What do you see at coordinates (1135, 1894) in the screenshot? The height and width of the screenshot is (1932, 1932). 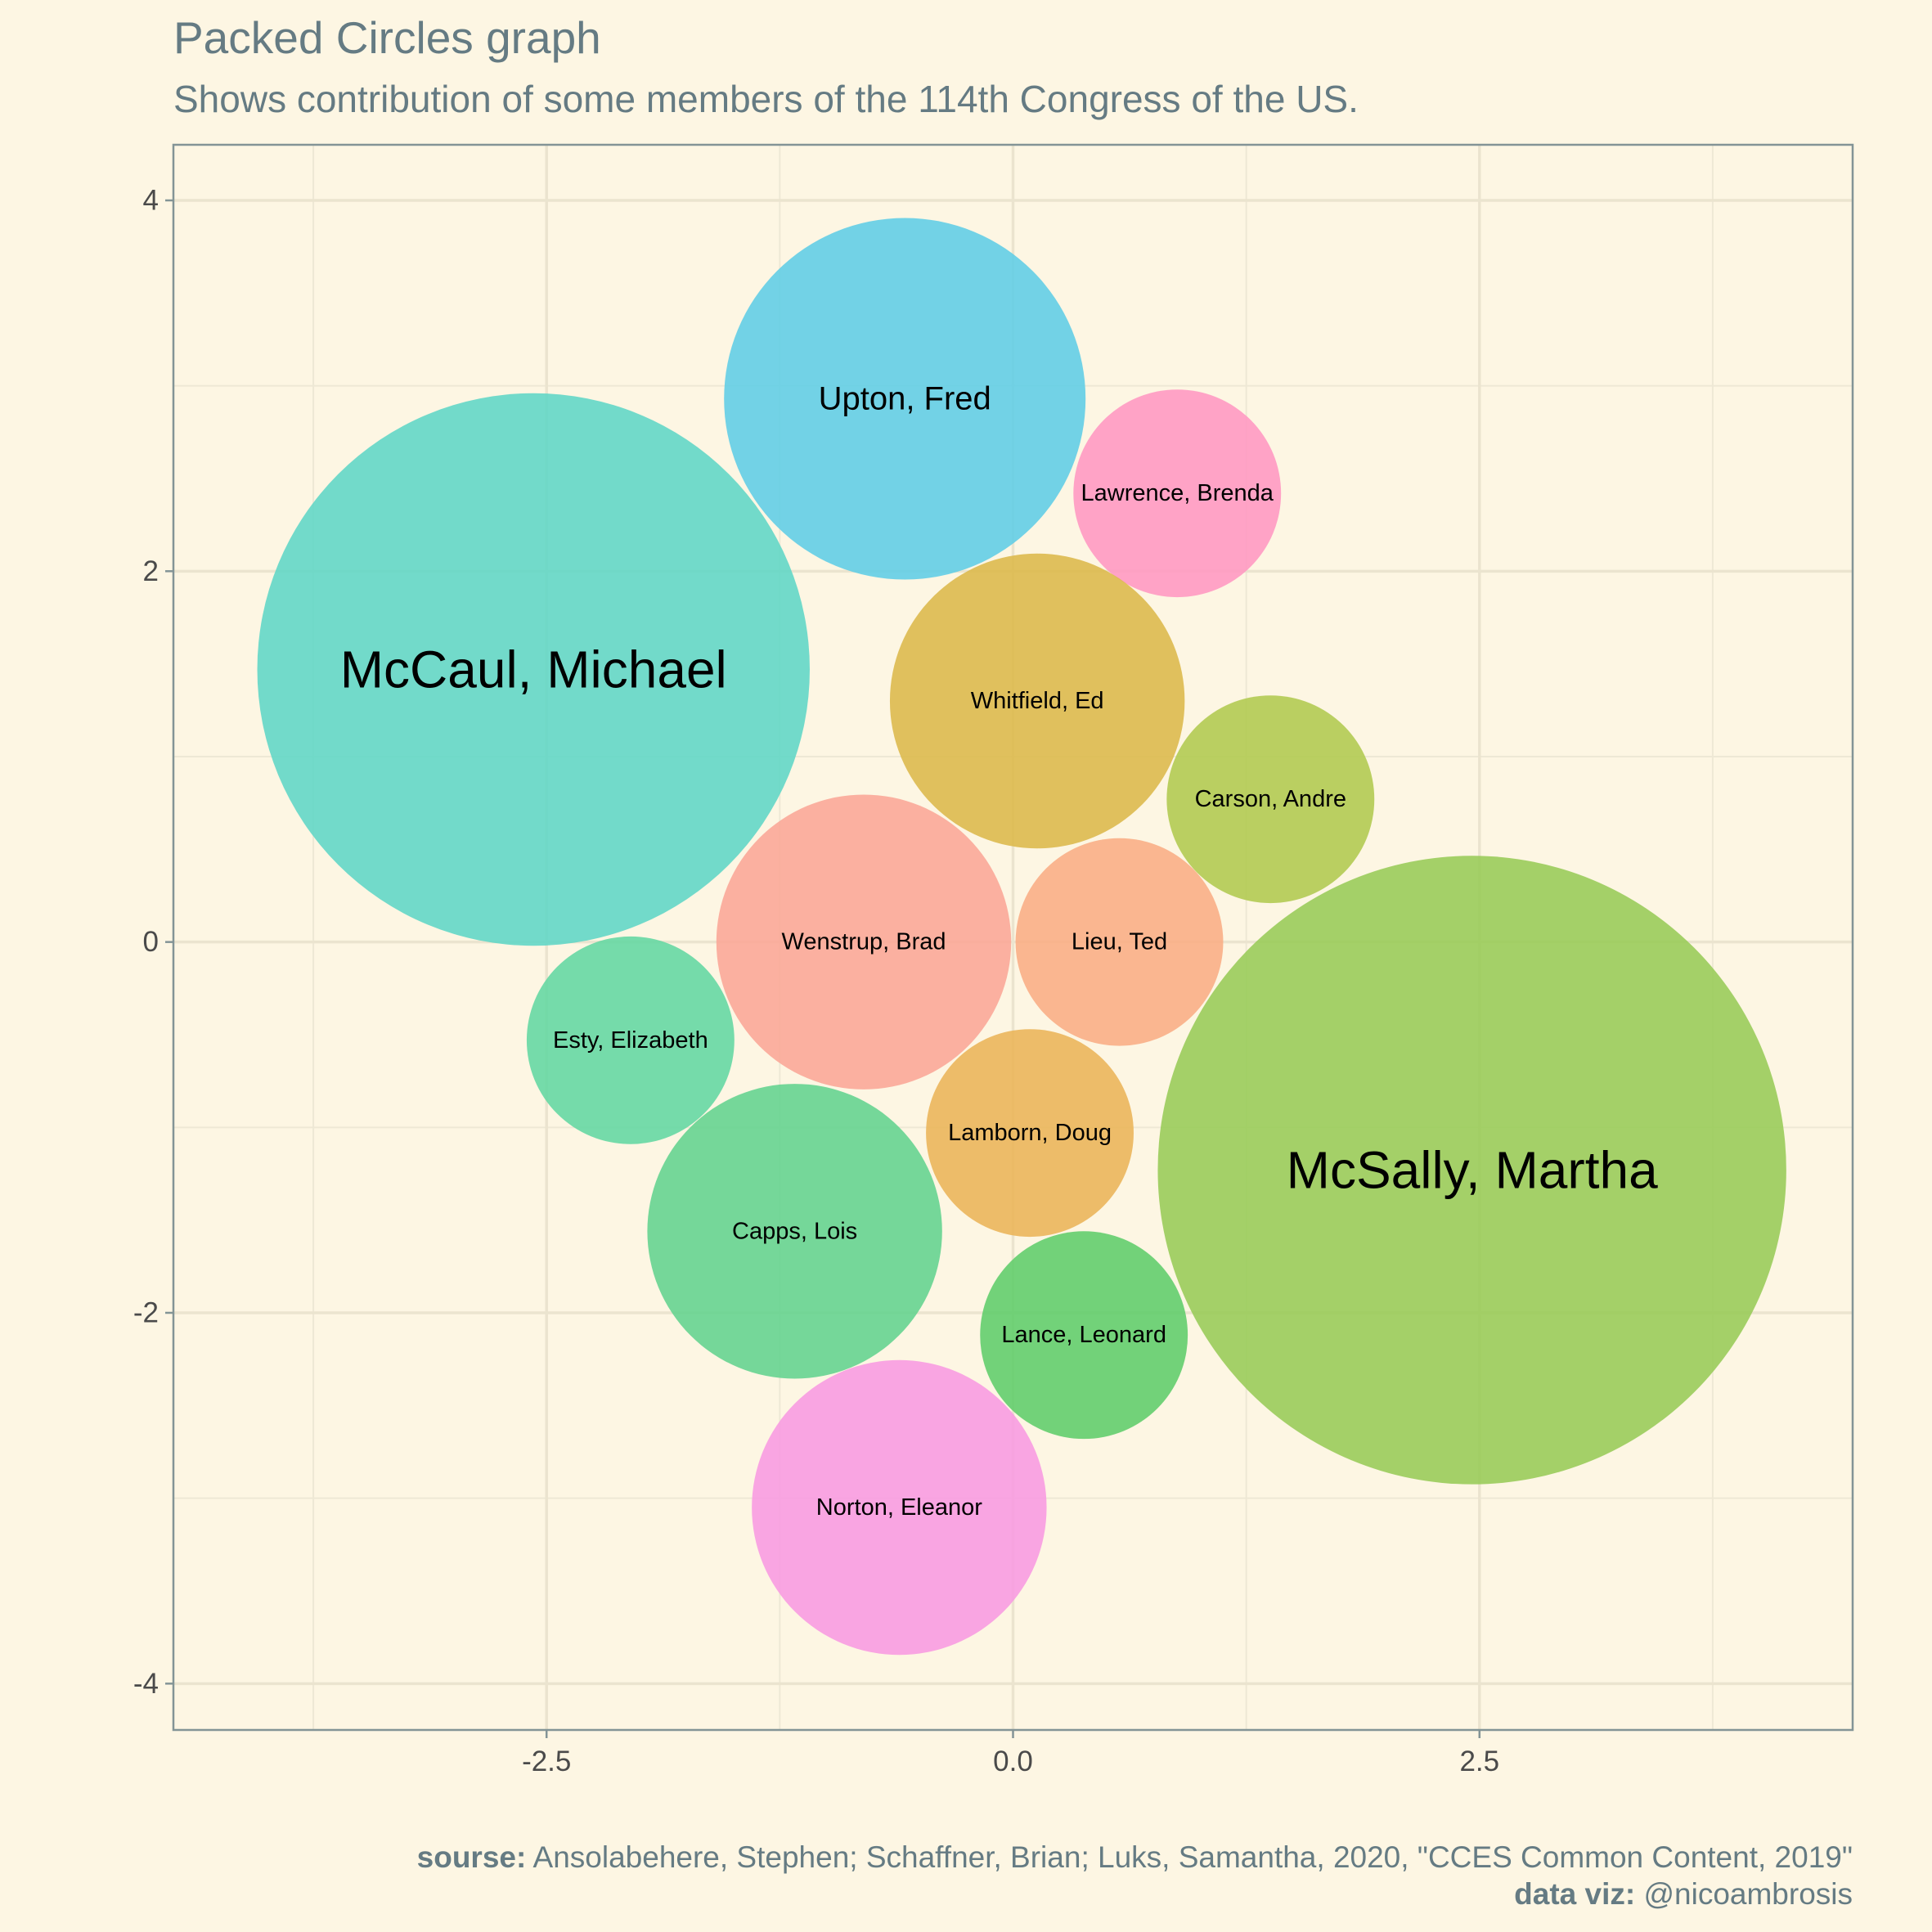 I see `viz-line: data viz: @nicoambrosis` at bounding box center [1135, 1894].